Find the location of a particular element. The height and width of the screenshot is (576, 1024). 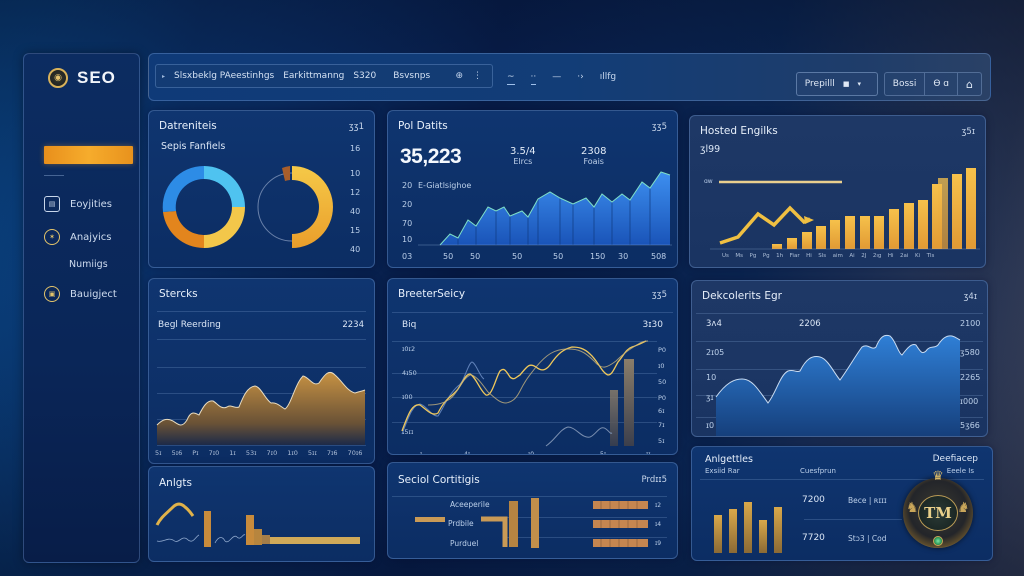

column-header: Cuesfprun is located at coordinates (818, 471).